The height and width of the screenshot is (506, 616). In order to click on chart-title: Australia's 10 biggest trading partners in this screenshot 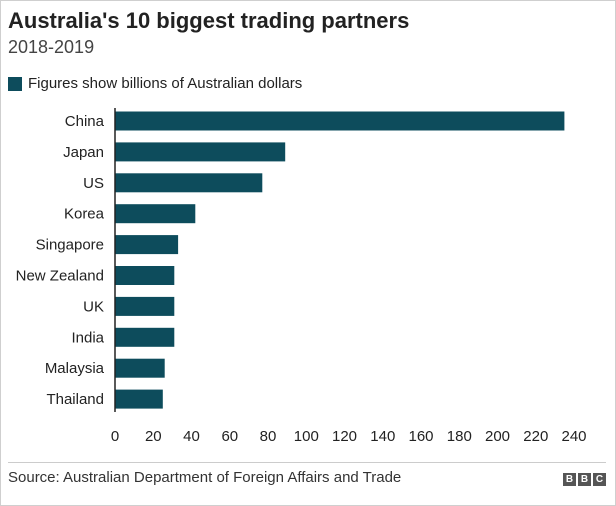, I will do `click(209, 20)`.